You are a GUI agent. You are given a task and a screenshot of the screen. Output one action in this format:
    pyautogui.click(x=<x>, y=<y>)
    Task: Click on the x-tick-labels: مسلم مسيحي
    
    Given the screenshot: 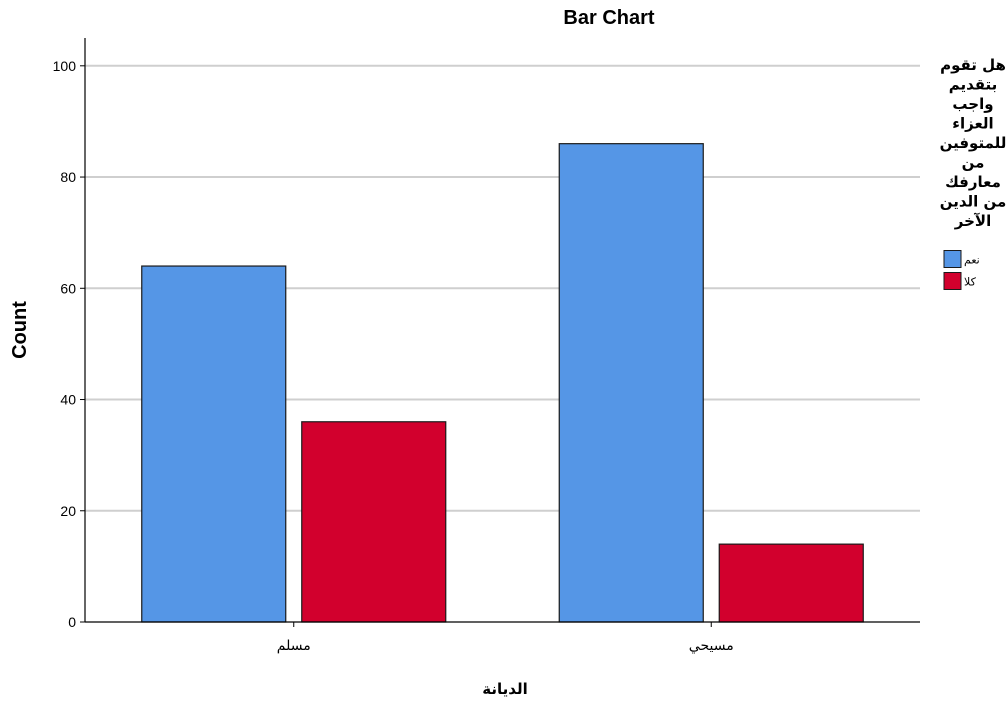 What is the action you would take?
    pyautogui.click(x=505, y=646)
    